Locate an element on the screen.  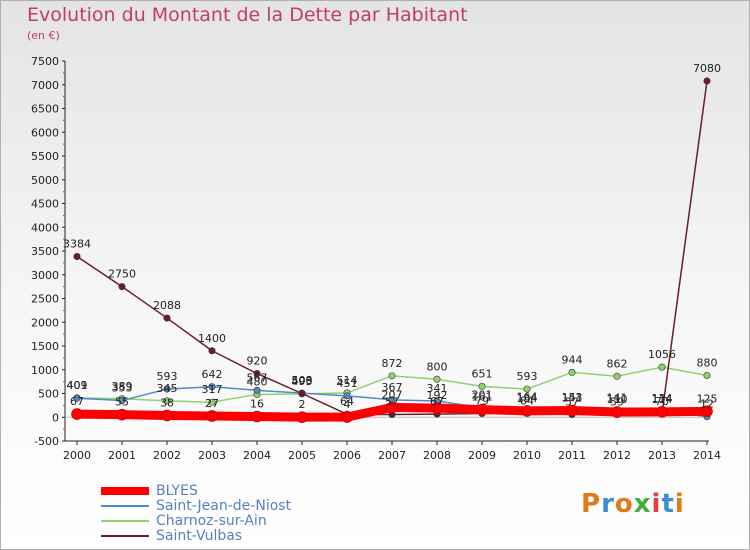
y-tick-label: 2000 is located at coordinates (45, 322).